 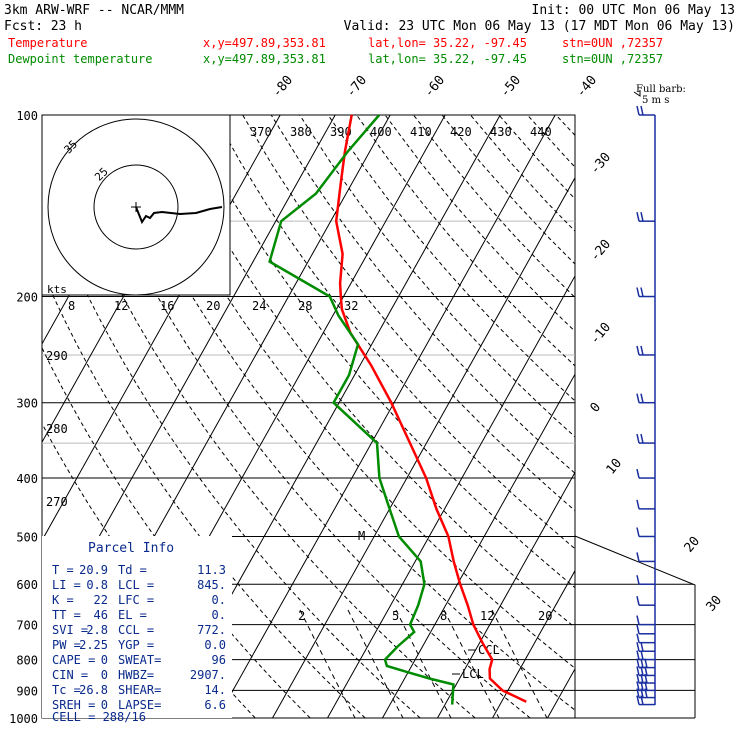 I want to click on theta-label-440: 440, so click(x=541, y=132).